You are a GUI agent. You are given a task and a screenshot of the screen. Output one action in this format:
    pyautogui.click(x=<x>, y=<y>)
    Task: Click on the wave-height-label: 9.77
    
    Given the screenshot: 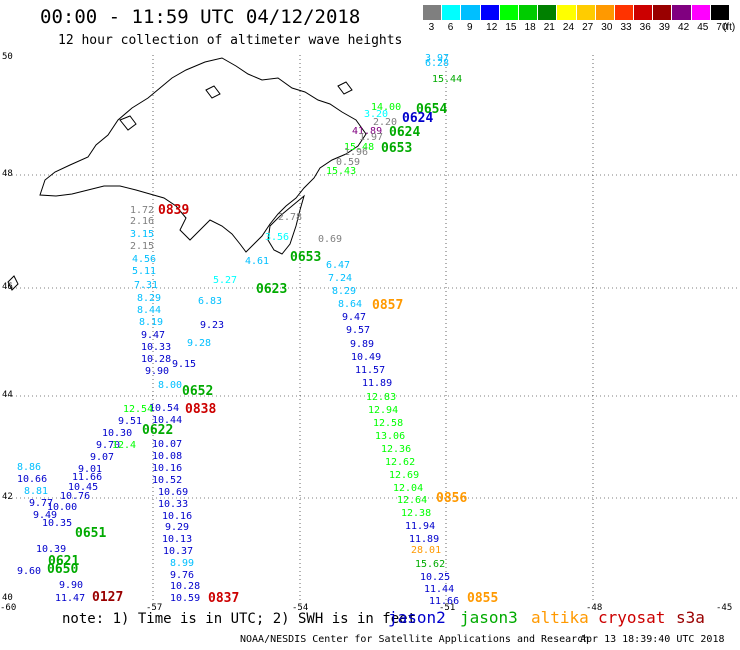 What is the action you would take?
    pyautogui.click(x=41, y=503)
    